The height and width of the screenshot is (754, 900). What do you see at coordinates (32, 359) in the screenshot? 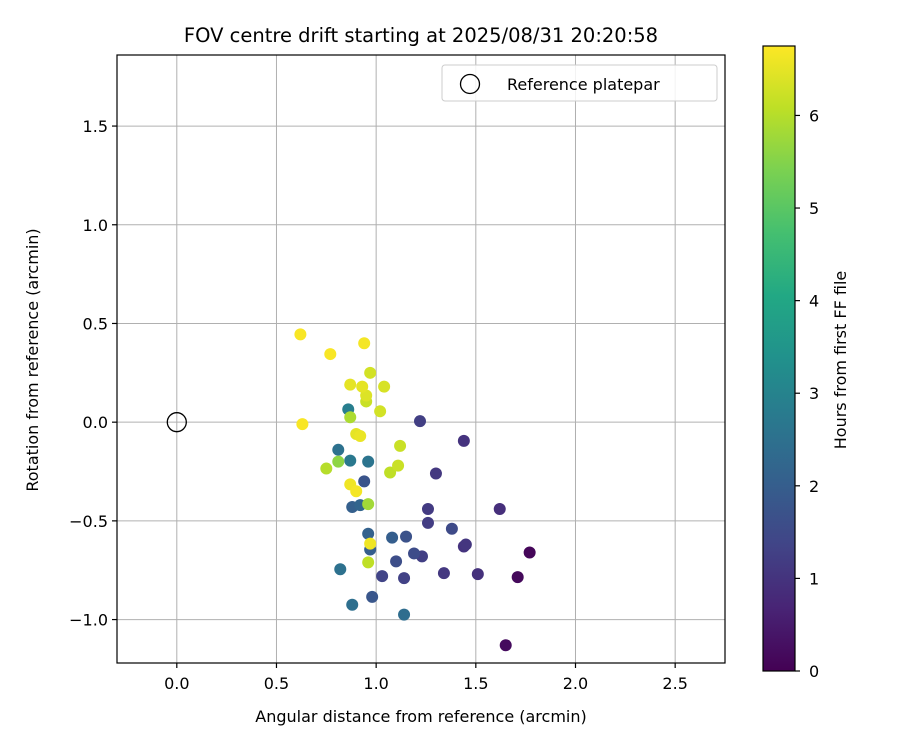
I see `y-axis-label: Rotation from reference (arcmin)` at bounding box center [32, 359].